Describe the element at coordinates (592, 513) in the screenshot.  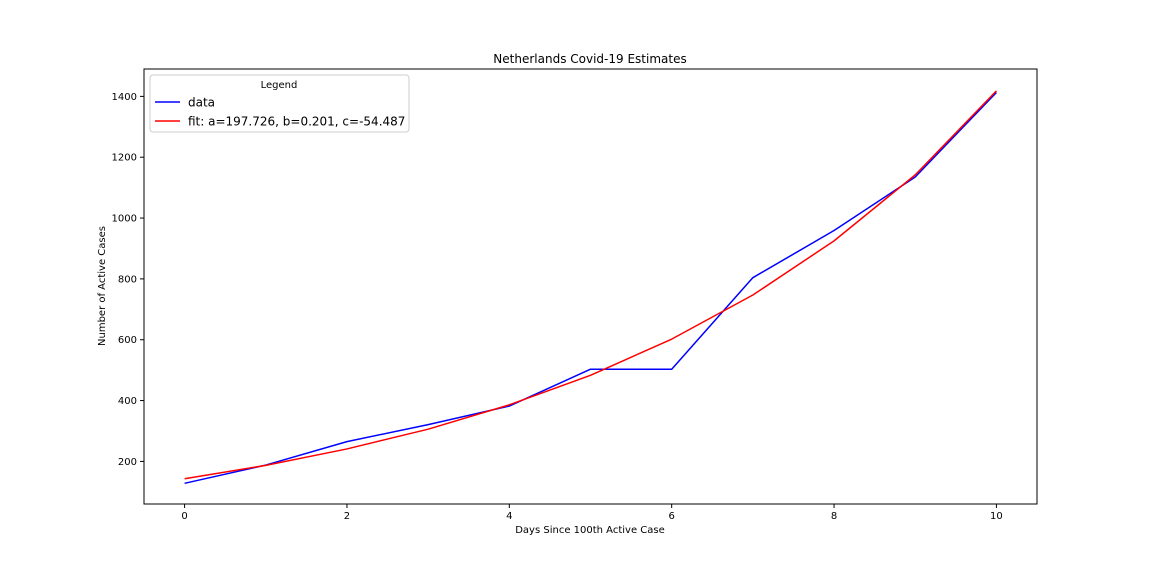
I see `x-axis-ticks: 0 2 4 6 8 10` at that location.